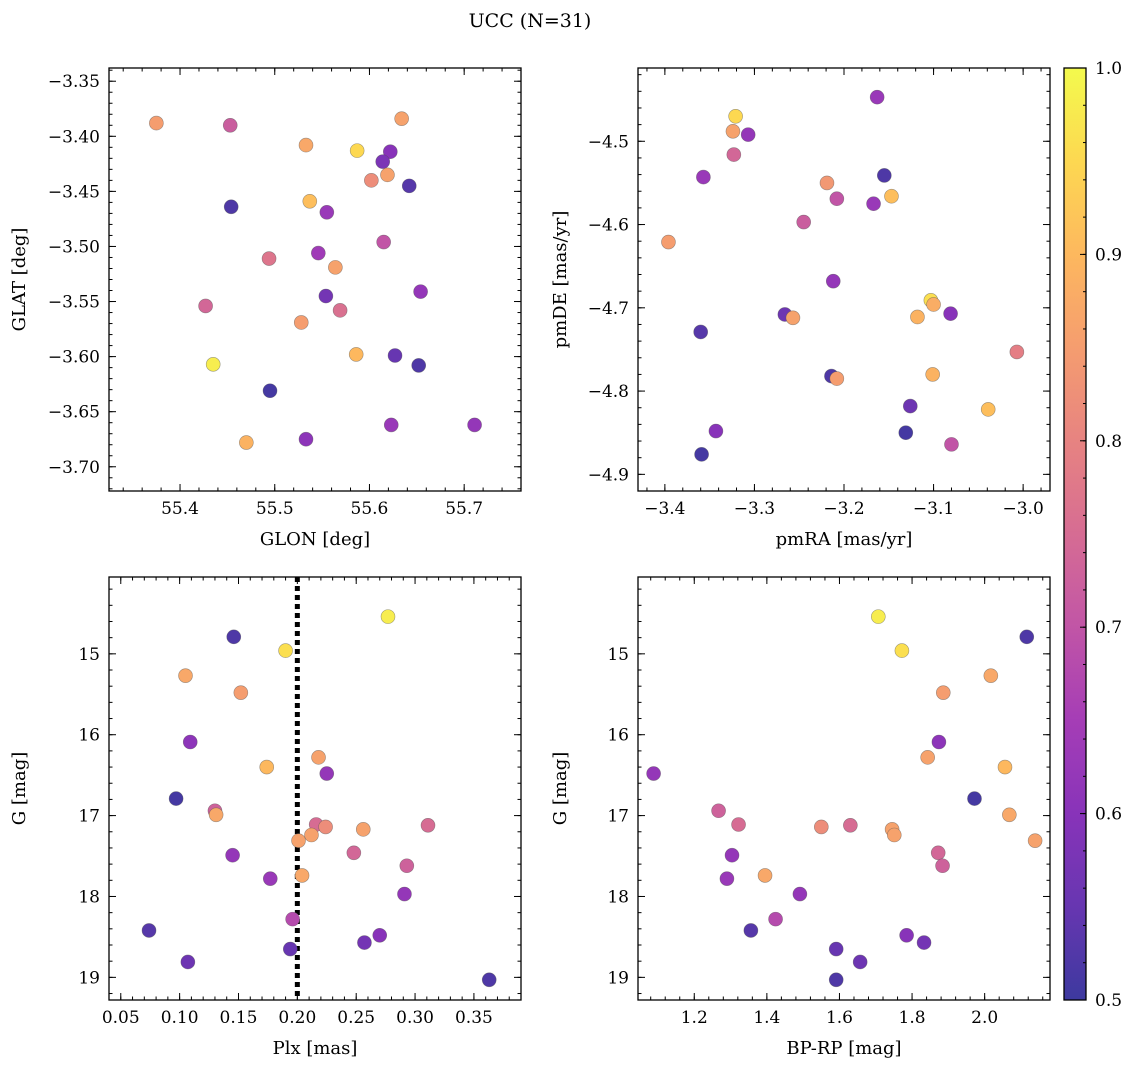  Describe the element at coordinates (297, 1018) in the screenshot. I see `x-tick-label: 0.20` at that location.